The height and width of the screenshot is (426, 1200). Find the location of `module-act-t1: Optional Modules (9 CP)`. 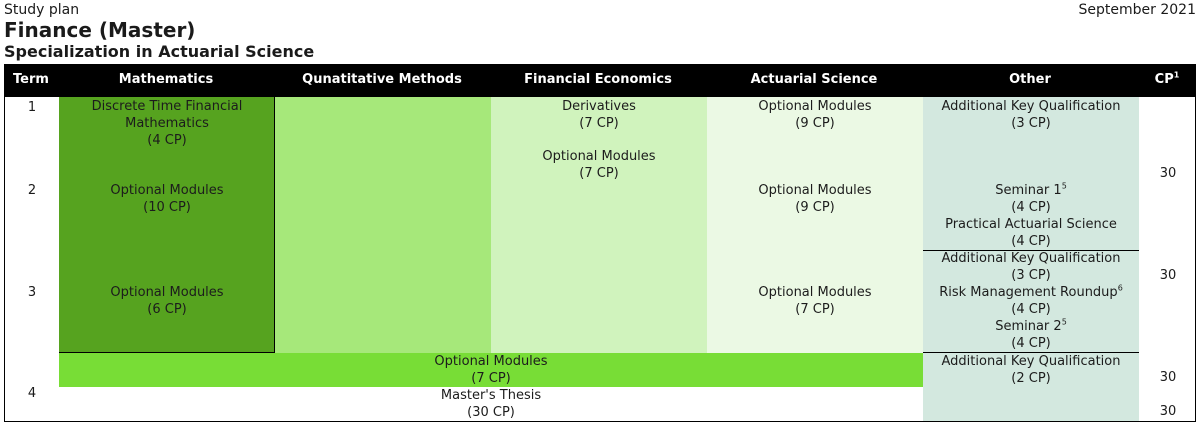

module-act-t1: Optional Modules (9 CP) is located at coordinates (815, 115).